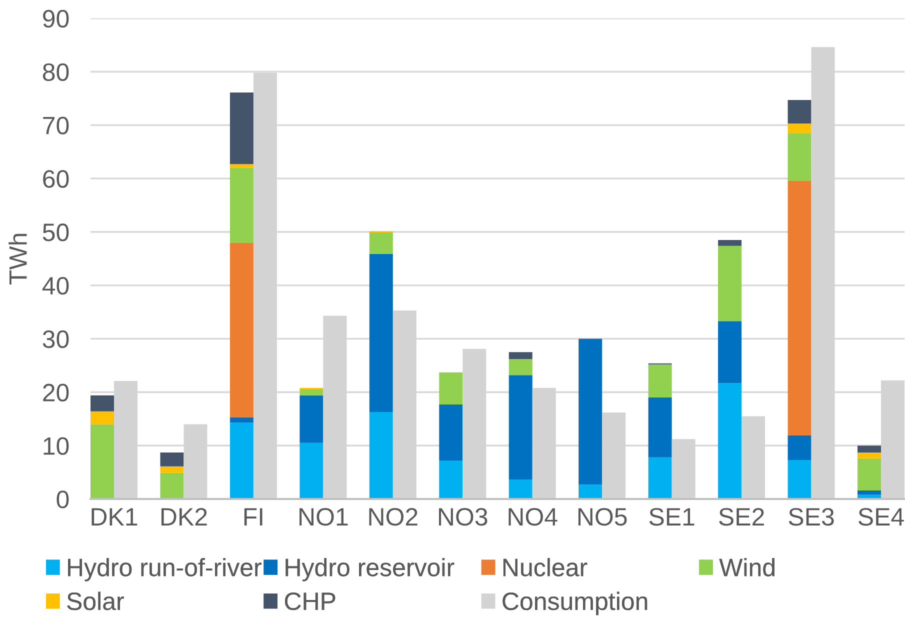 Image resolution: width=905 pixels, height=626 pixels. Describe the element at coordinates (55, 233) in the screenshot. I see `y-tick-label: 50` at that location.